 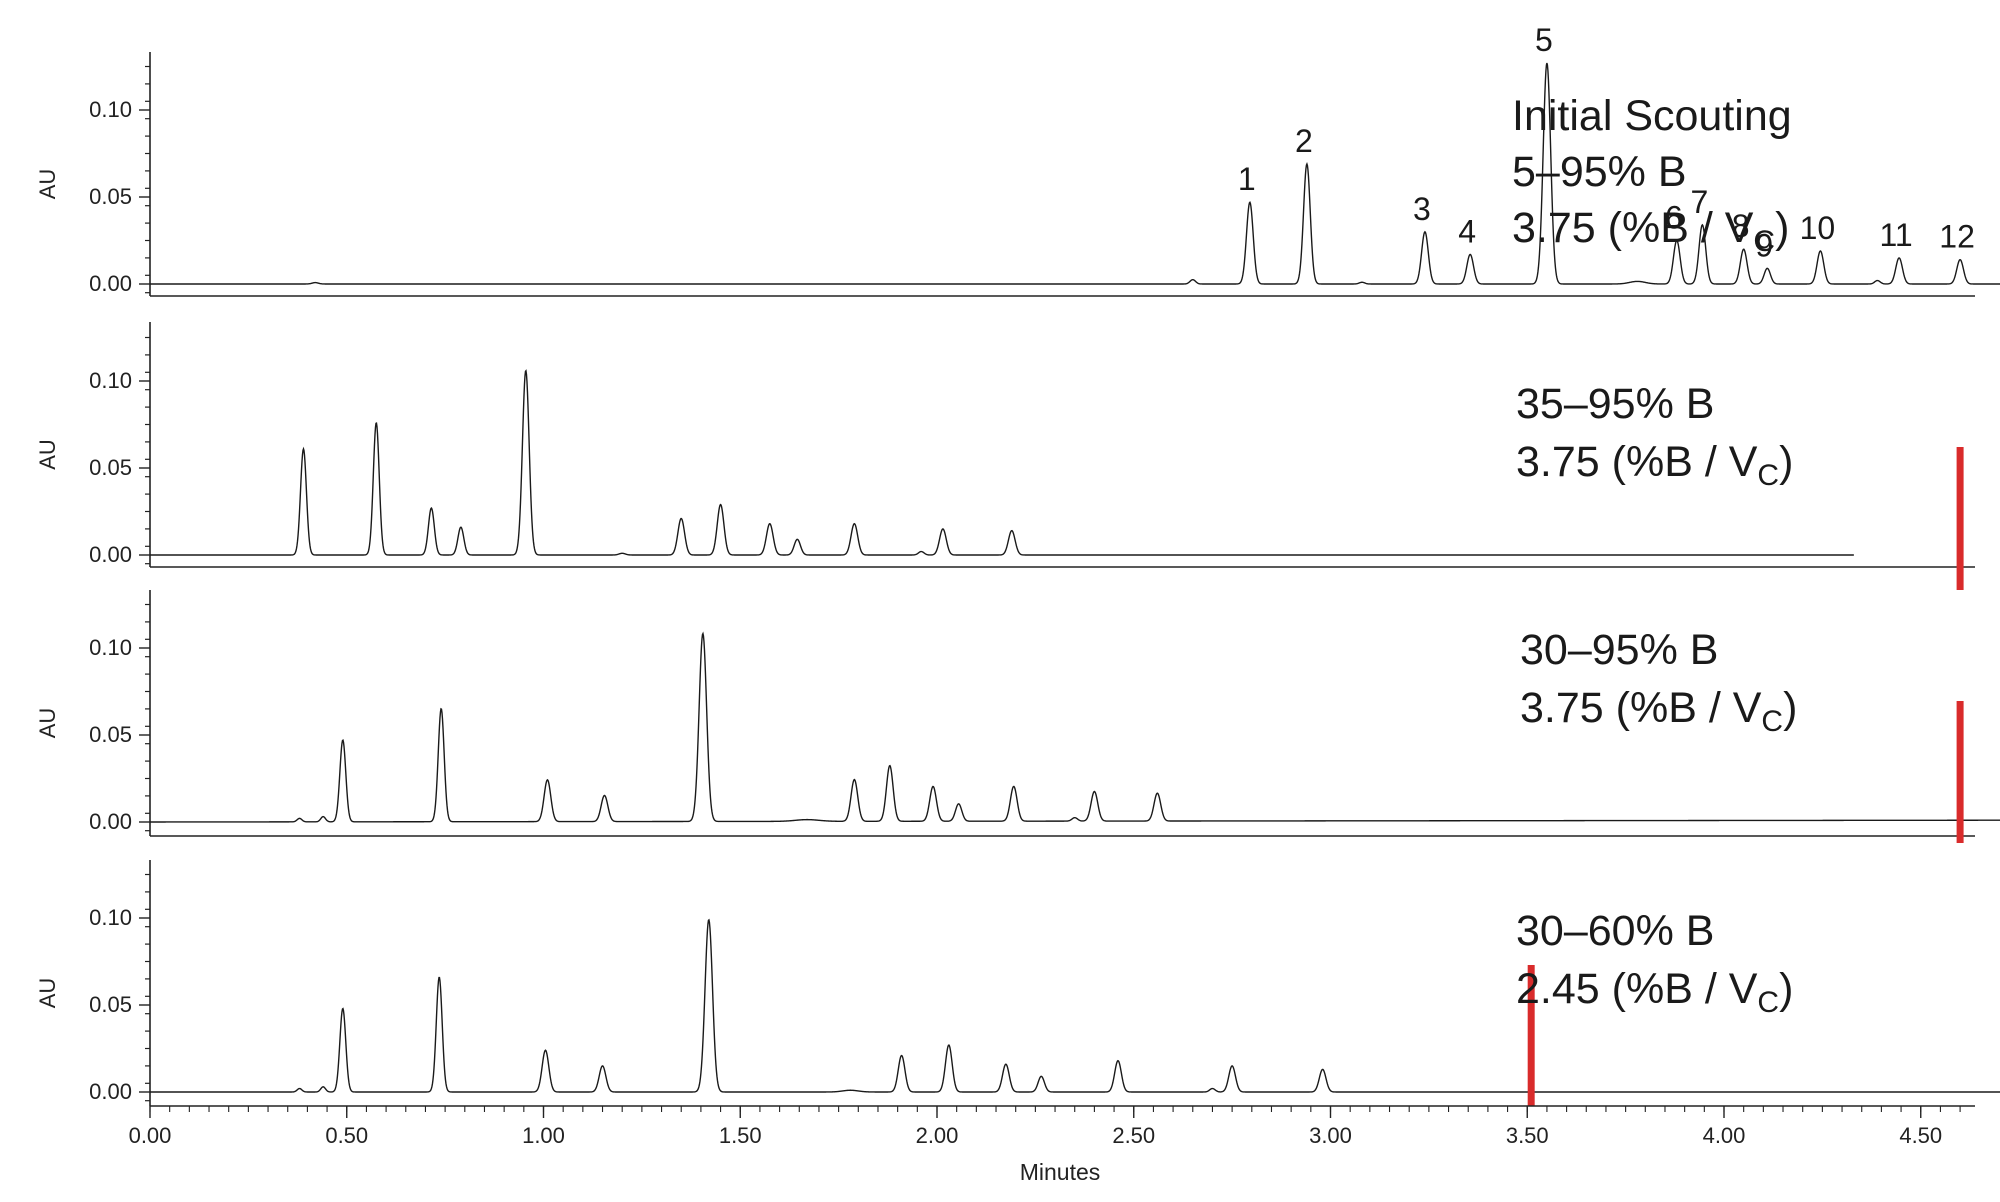 What do you see at coordinates (150, 1135) in the screenshot?
I see `x-tick-label: 0.00` at bounding box center [150, 1135].